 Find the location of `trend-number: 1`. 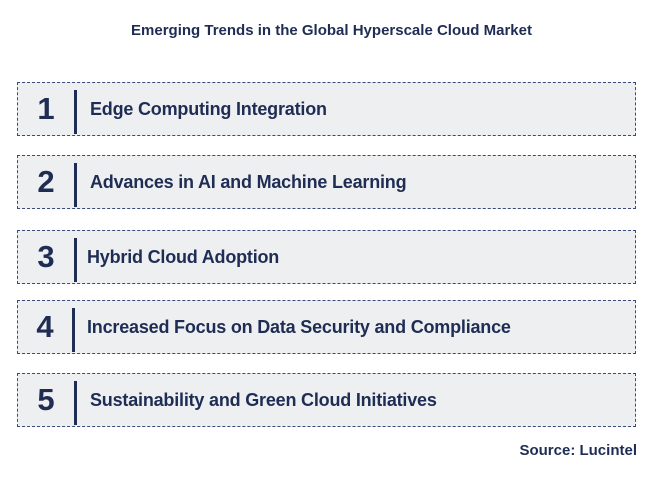

trend-number: 1 is located at coordinates (46, 108).